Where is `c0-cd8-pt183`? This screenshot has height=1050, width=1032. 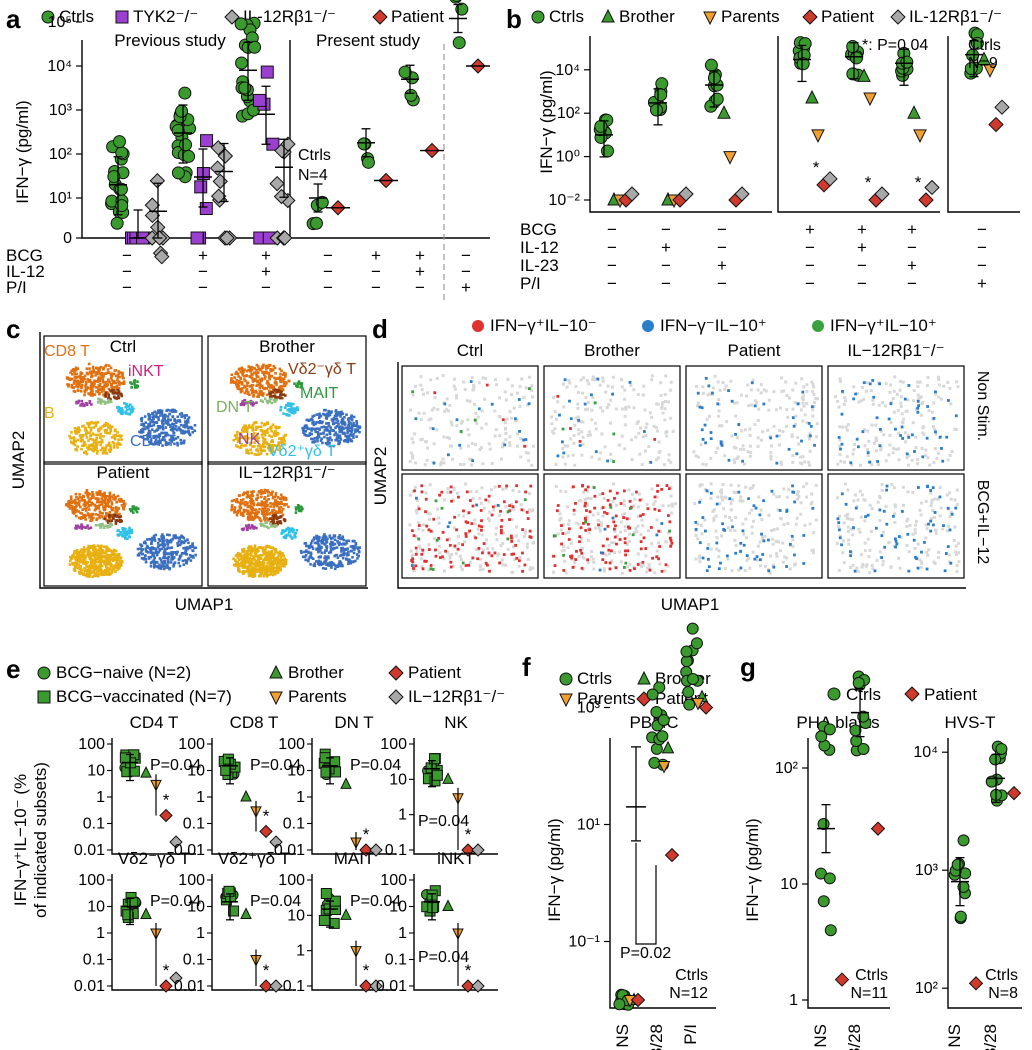 c0-cd8-pt183 is located at coordinates (124, 381).